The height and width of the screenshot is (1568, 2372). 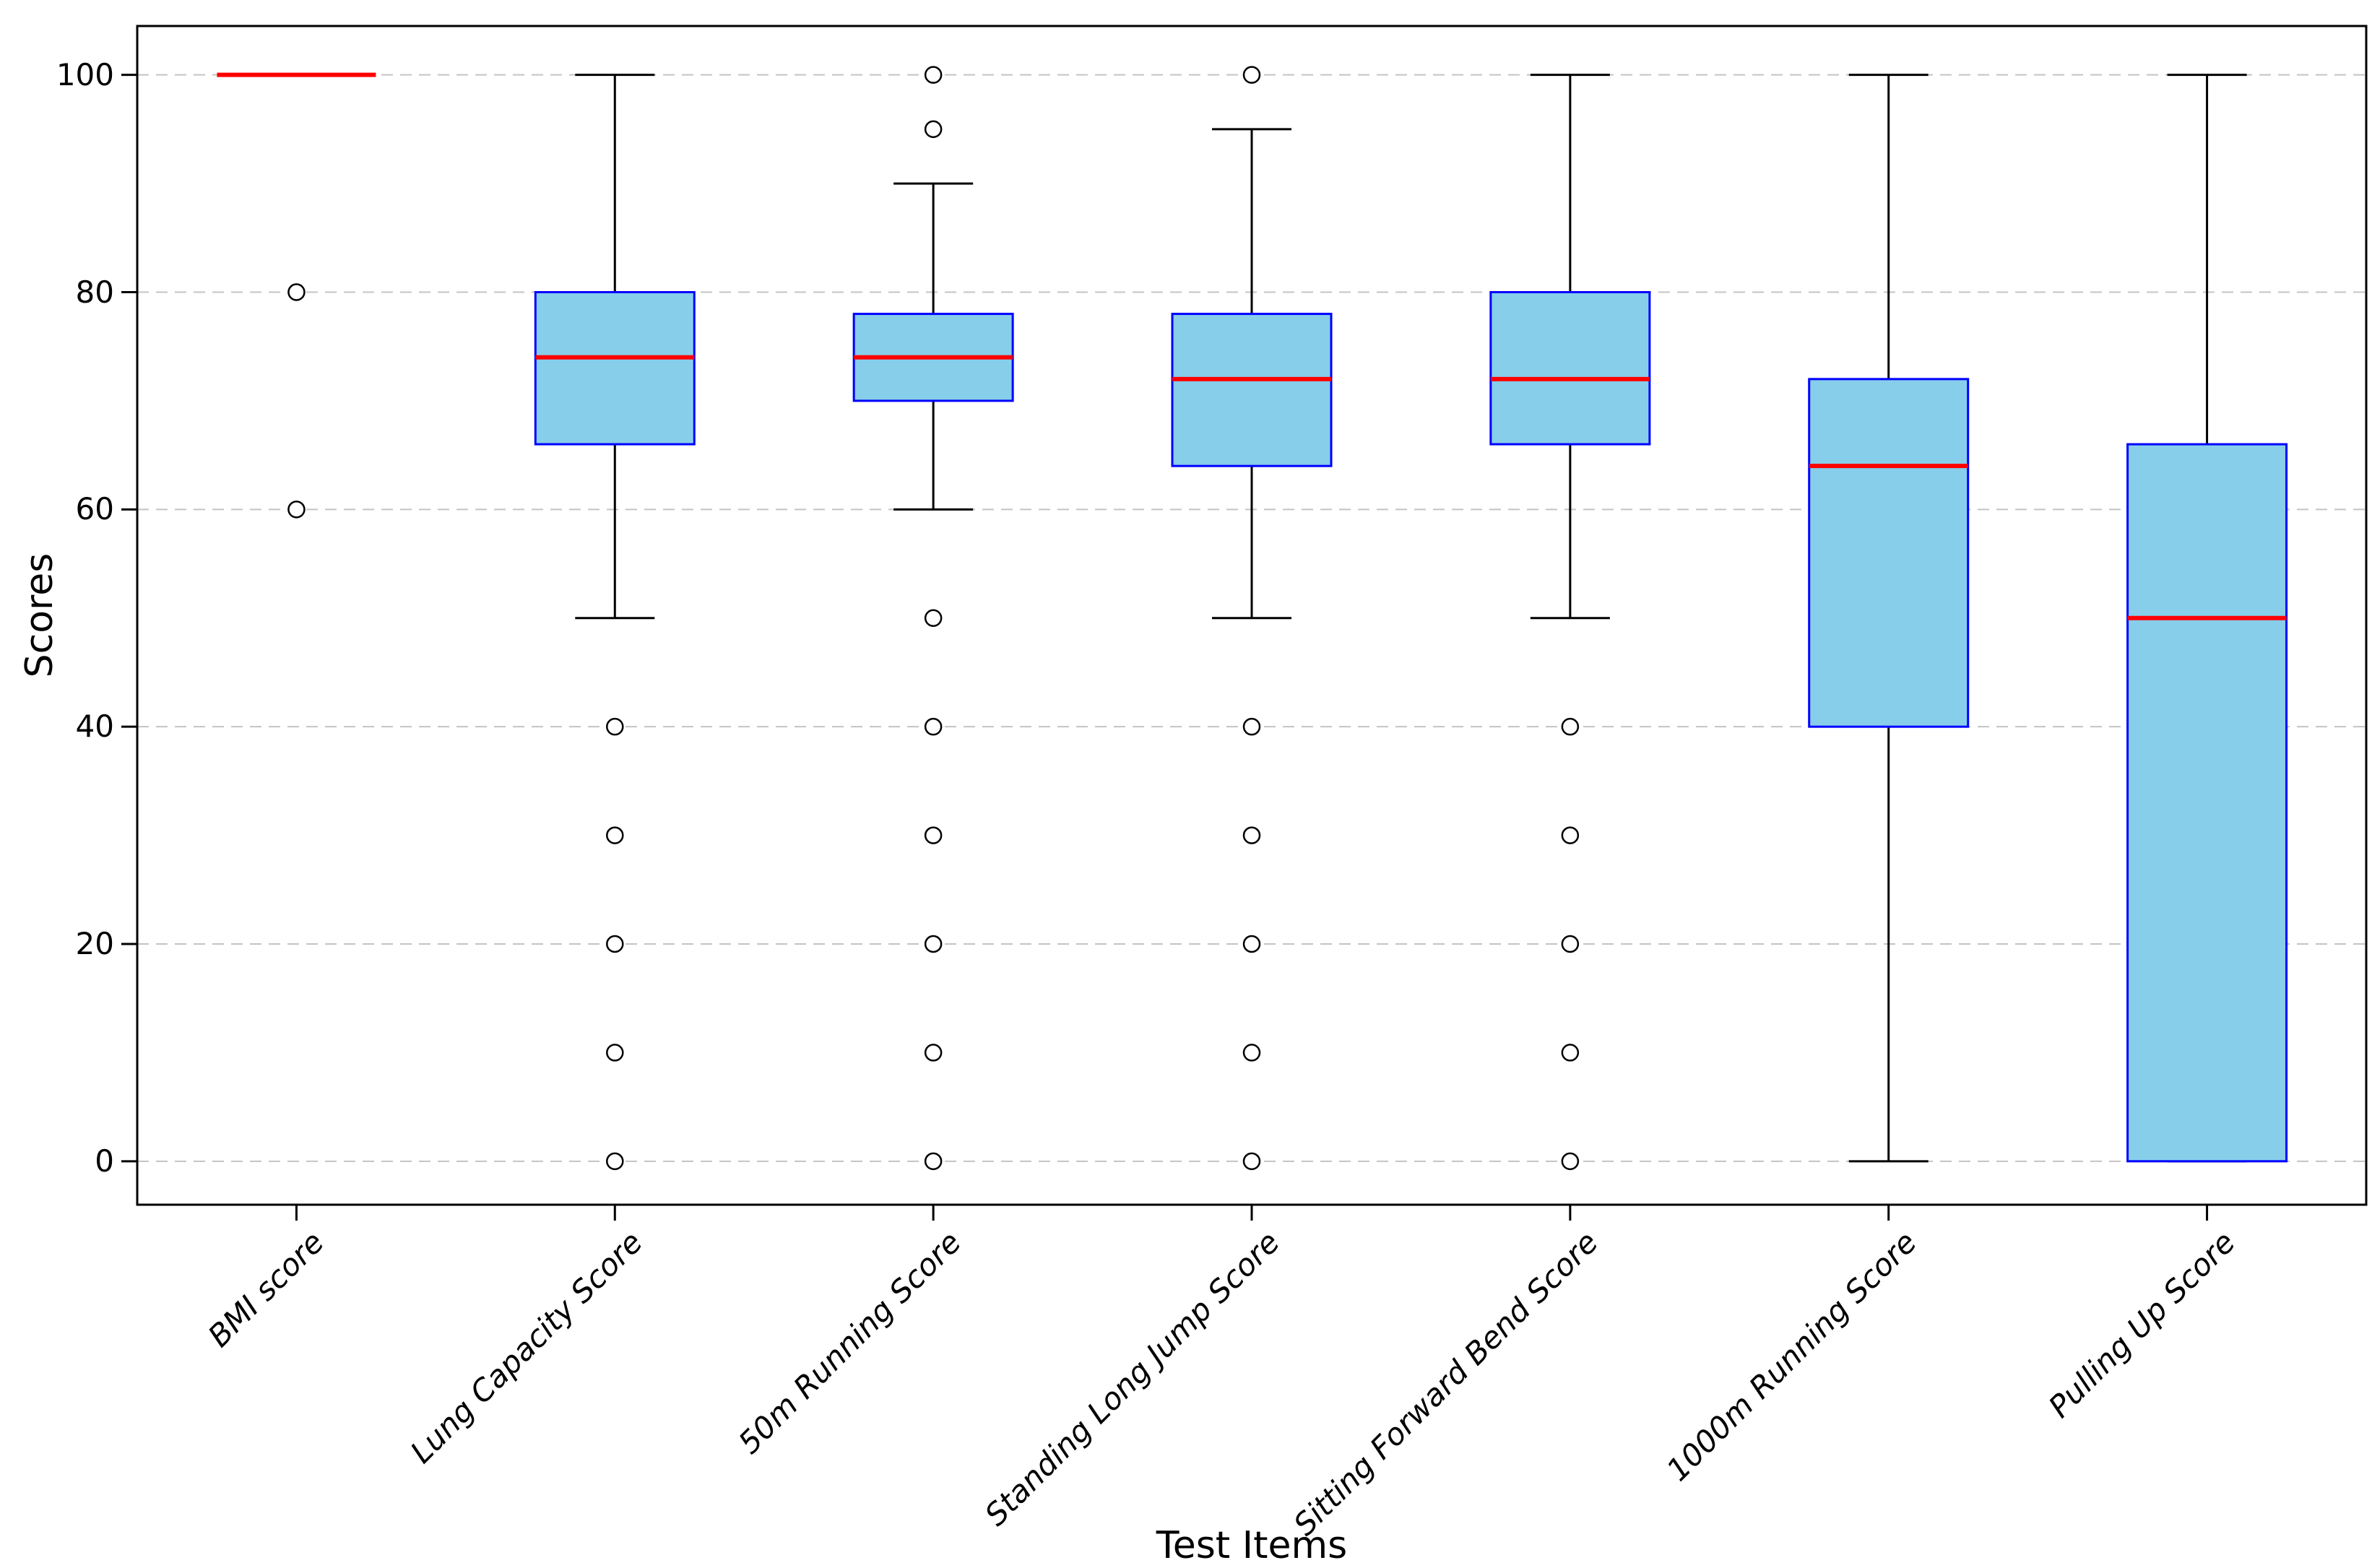 What do you see at coordinates (39, 615) in the screenshot?
I see `y-axis-title: Scores` at bounding box center [39, 615].